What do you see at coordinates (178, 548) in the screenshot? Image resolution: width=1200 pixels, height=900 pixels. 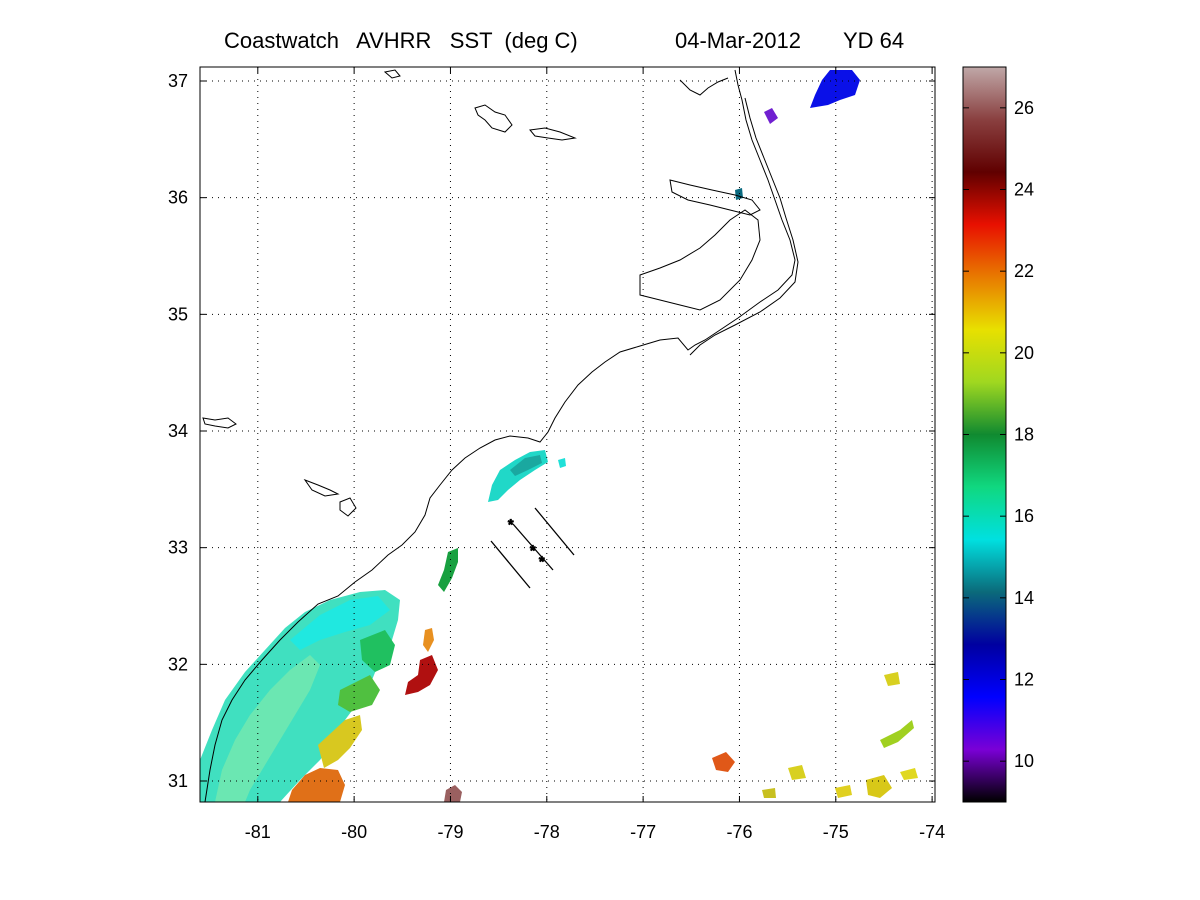 I see `lat-tick-label: 33` at bounding box center [178, 548].